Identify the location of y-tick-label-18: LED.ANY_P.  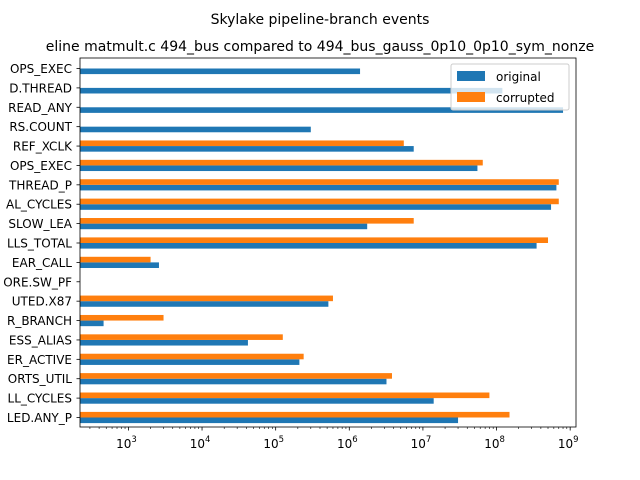
(39, 418).